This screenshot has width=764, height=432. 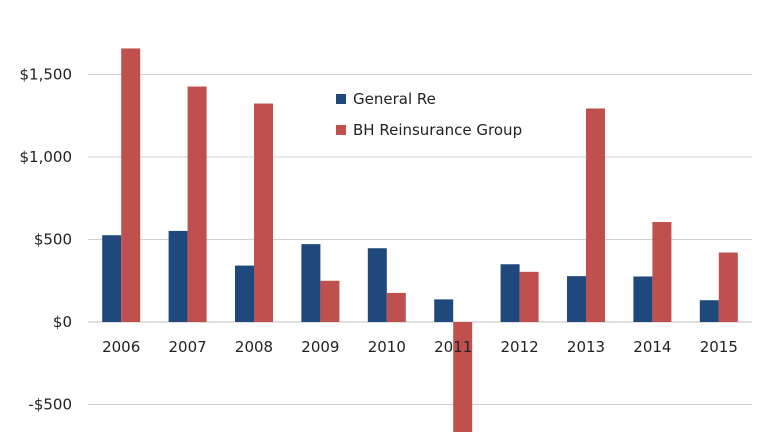 What do you see at coordinates (463, 377) in the screenshot?
I see `bar-bh-reinsurance-group-2011` at bounding box center [463, 377].